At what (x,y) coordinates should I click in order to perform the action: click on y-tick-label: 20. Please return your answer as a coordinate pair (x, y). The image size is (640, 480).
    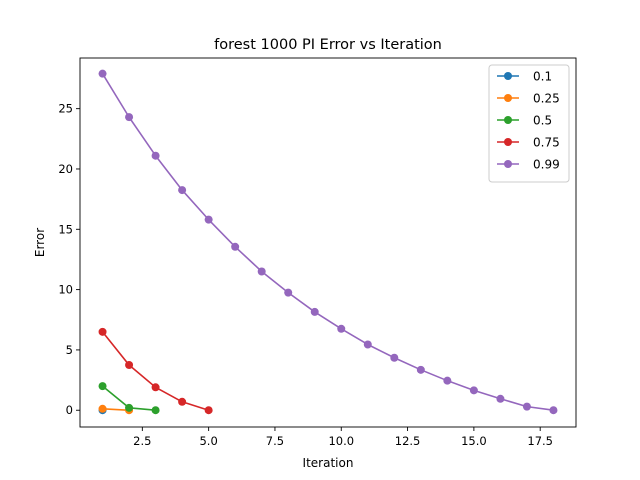
    Looking at the image, I should click on (65, 169).